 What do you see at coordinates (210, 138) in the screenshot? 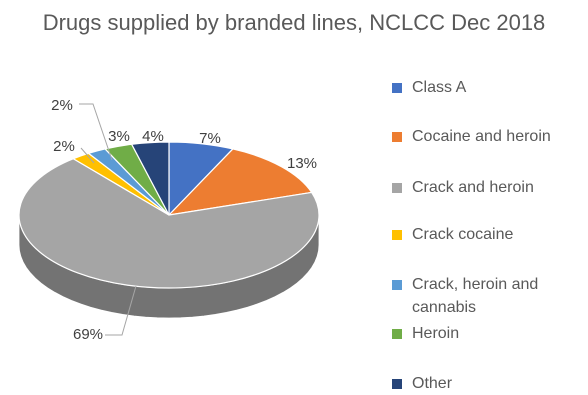
I see `data-label-class-a: 7%` at bounding box center [210, 138].